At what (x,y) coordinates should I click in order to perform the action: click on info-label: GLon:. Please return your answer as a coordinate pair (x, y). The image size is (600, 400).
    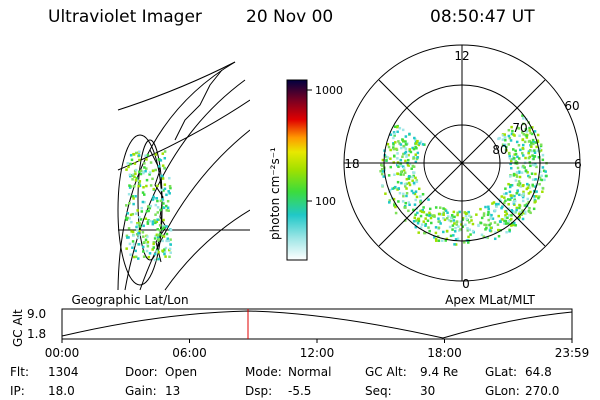
    Looking at the image, I should click on (502, 391).